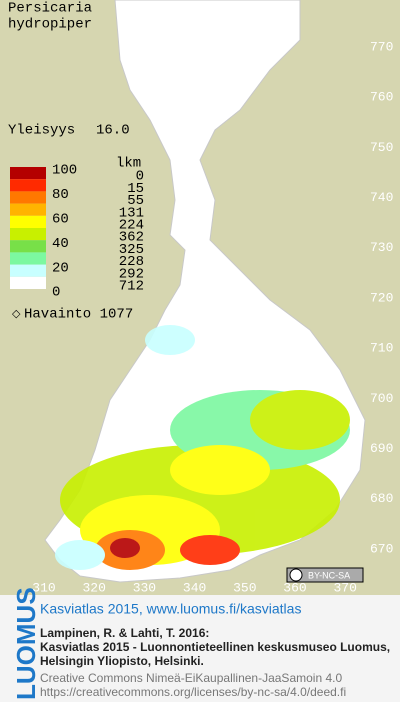 Image resolution: width=400 pixels, height=707 pixels. What do you see at coordinates (113, 131) in the screenshot?
I see `frequency-value: 16.0` at bounding box center [113, 131].